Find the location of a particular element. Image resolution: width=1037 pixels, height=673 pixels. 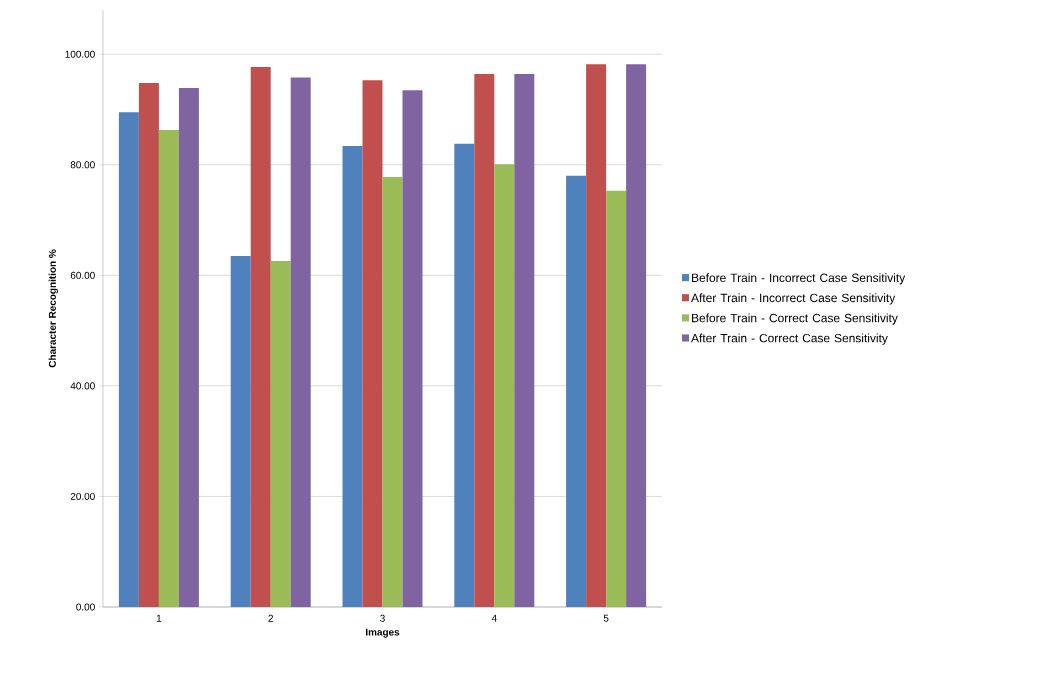

legend-label: After Train - Incorrect Case Sensitivity is located at coordinates (793, 299).